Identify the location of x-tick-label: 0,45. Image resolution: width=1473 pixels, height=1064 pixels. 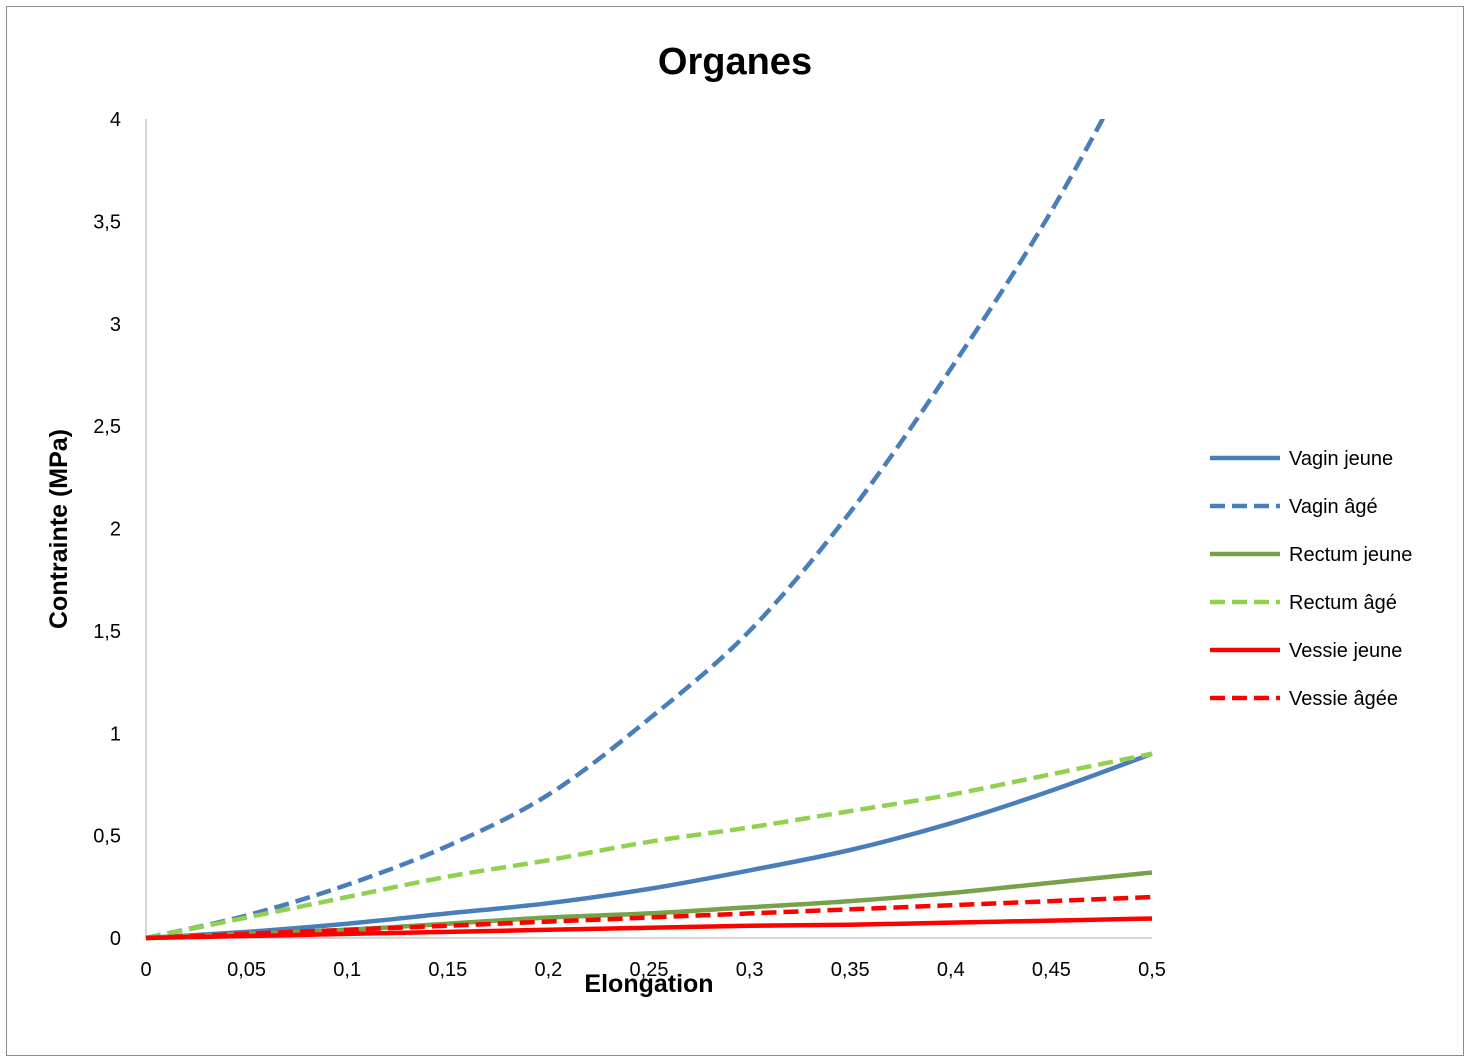
(1051, 970).